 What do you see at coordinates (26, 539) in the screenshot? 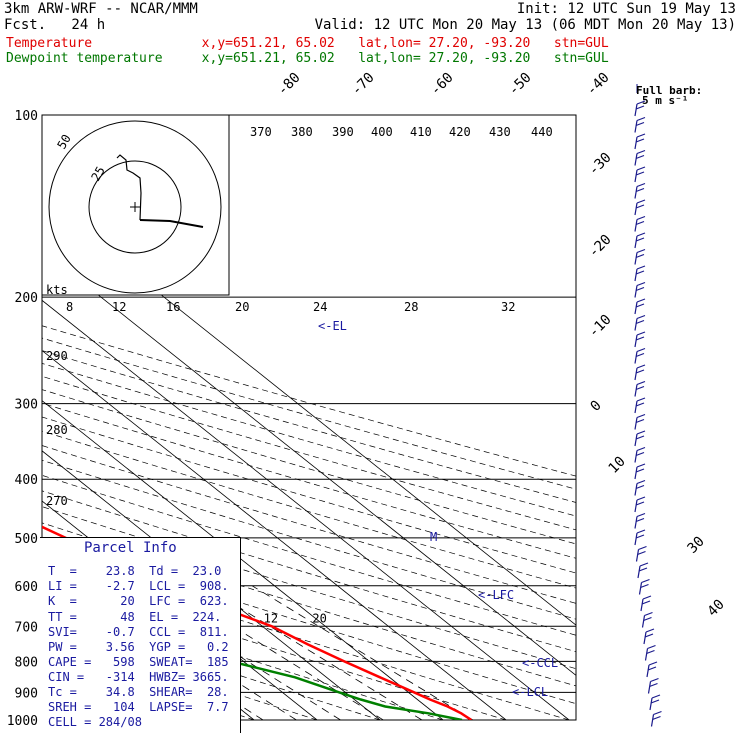
I see `pressure-tick-label: 500` at bounding box center [26, 539].